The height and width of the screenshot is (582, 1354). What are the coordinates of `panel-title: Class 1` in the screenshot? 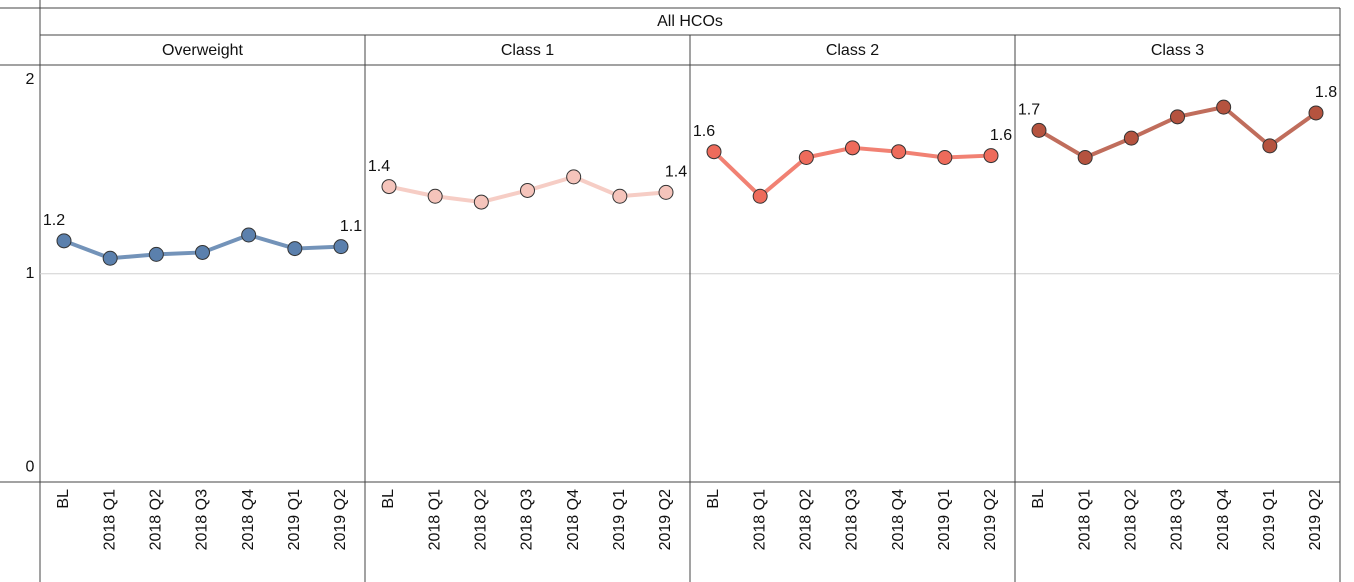 It's located at (527, 50).